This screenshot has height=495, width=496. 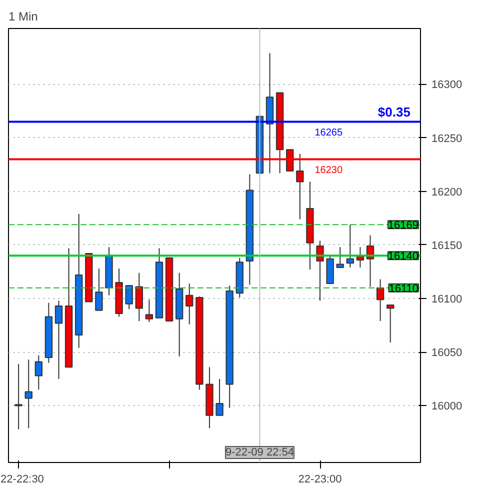 I want to click on y-tick-label: 16050, so click(x=447, y=353).